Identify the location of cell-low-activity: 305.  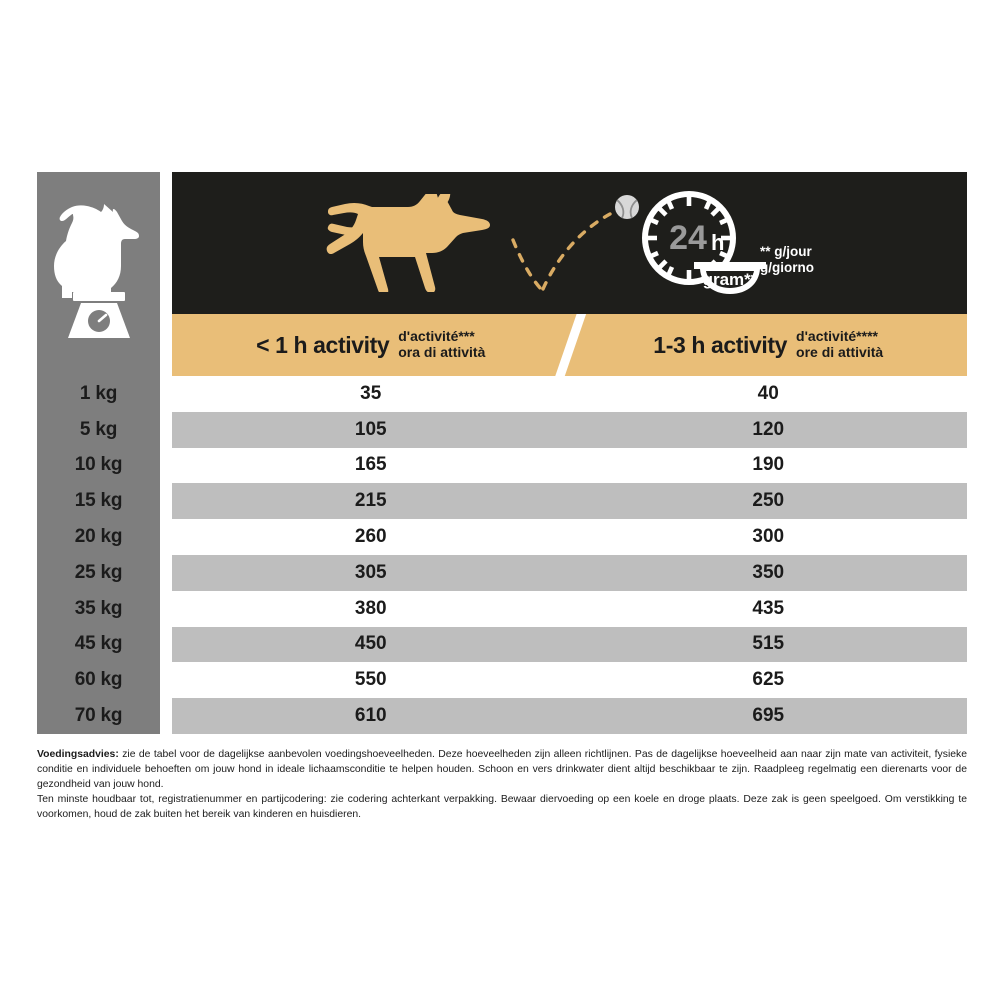
(370, 572).